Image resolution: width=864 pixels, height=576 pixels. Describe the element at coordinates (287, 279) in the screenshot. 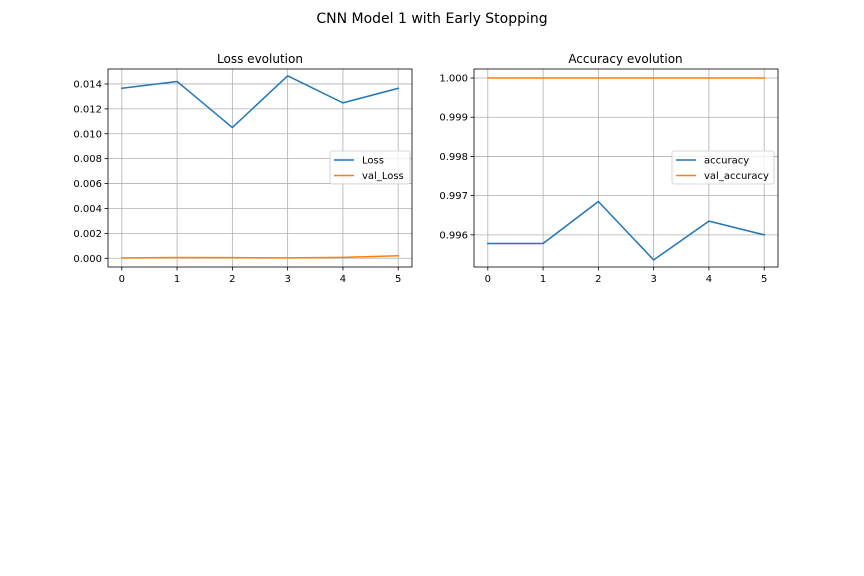

I see `loss-xtick-label: 3` at that location.